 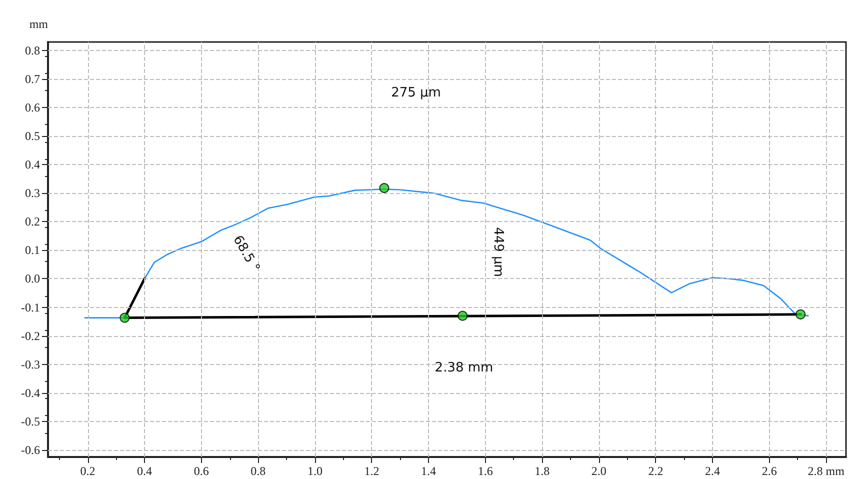 What do you see at coordinates (30, 335) in the screenshot?
I see `y-tick-label: -0.2` at bounding box center [30, 335].